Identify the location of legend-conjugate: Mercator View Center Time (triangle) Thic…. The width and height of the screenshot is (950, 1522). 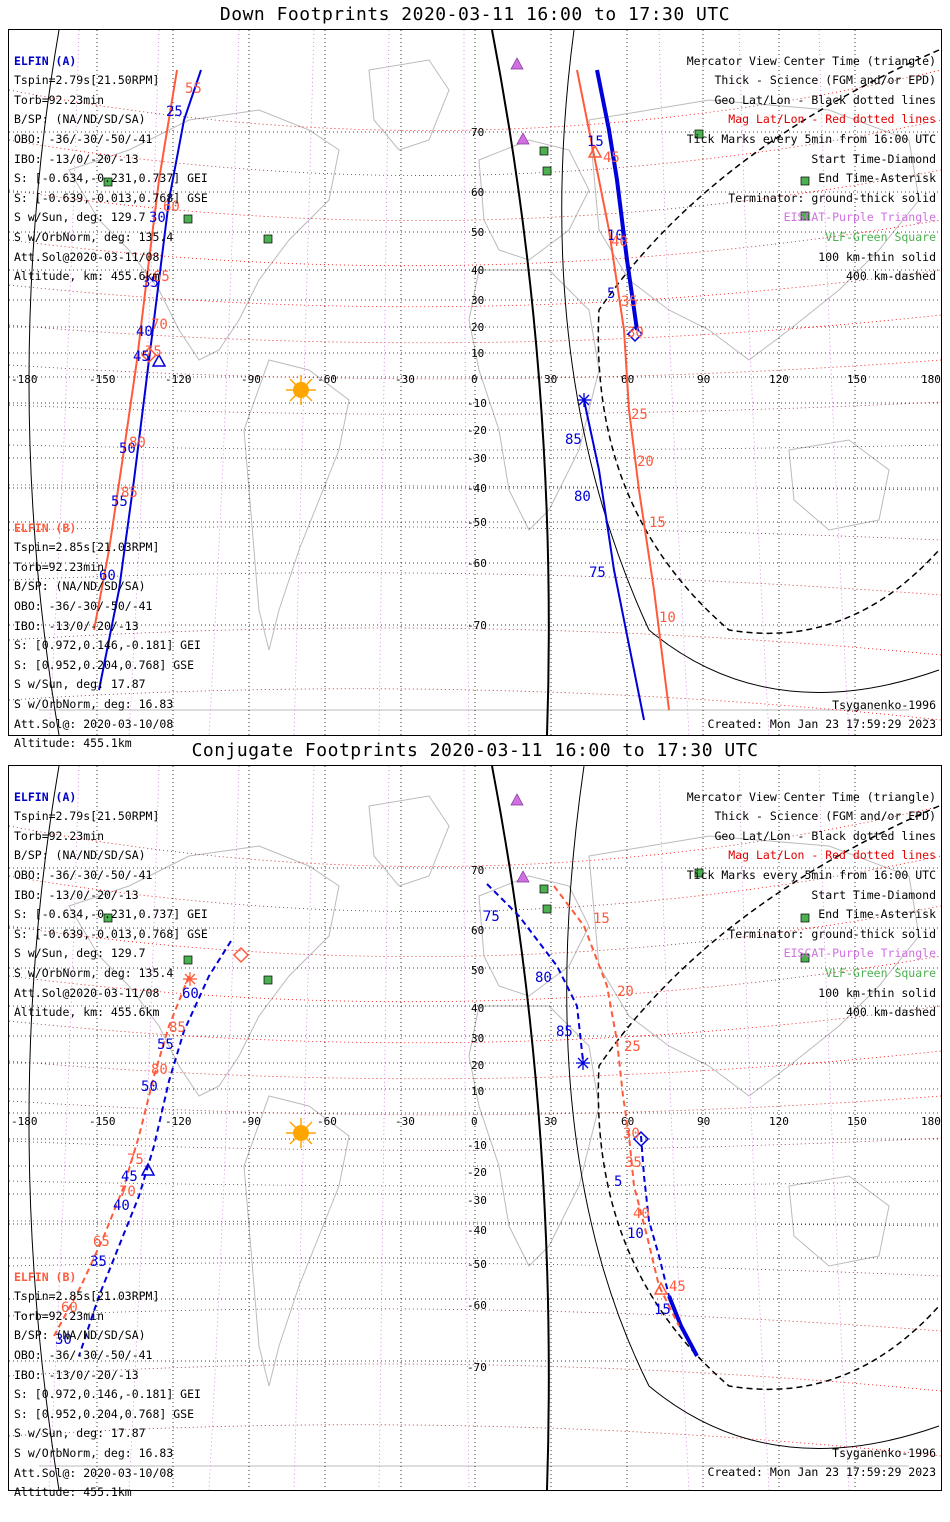
(811, 905).